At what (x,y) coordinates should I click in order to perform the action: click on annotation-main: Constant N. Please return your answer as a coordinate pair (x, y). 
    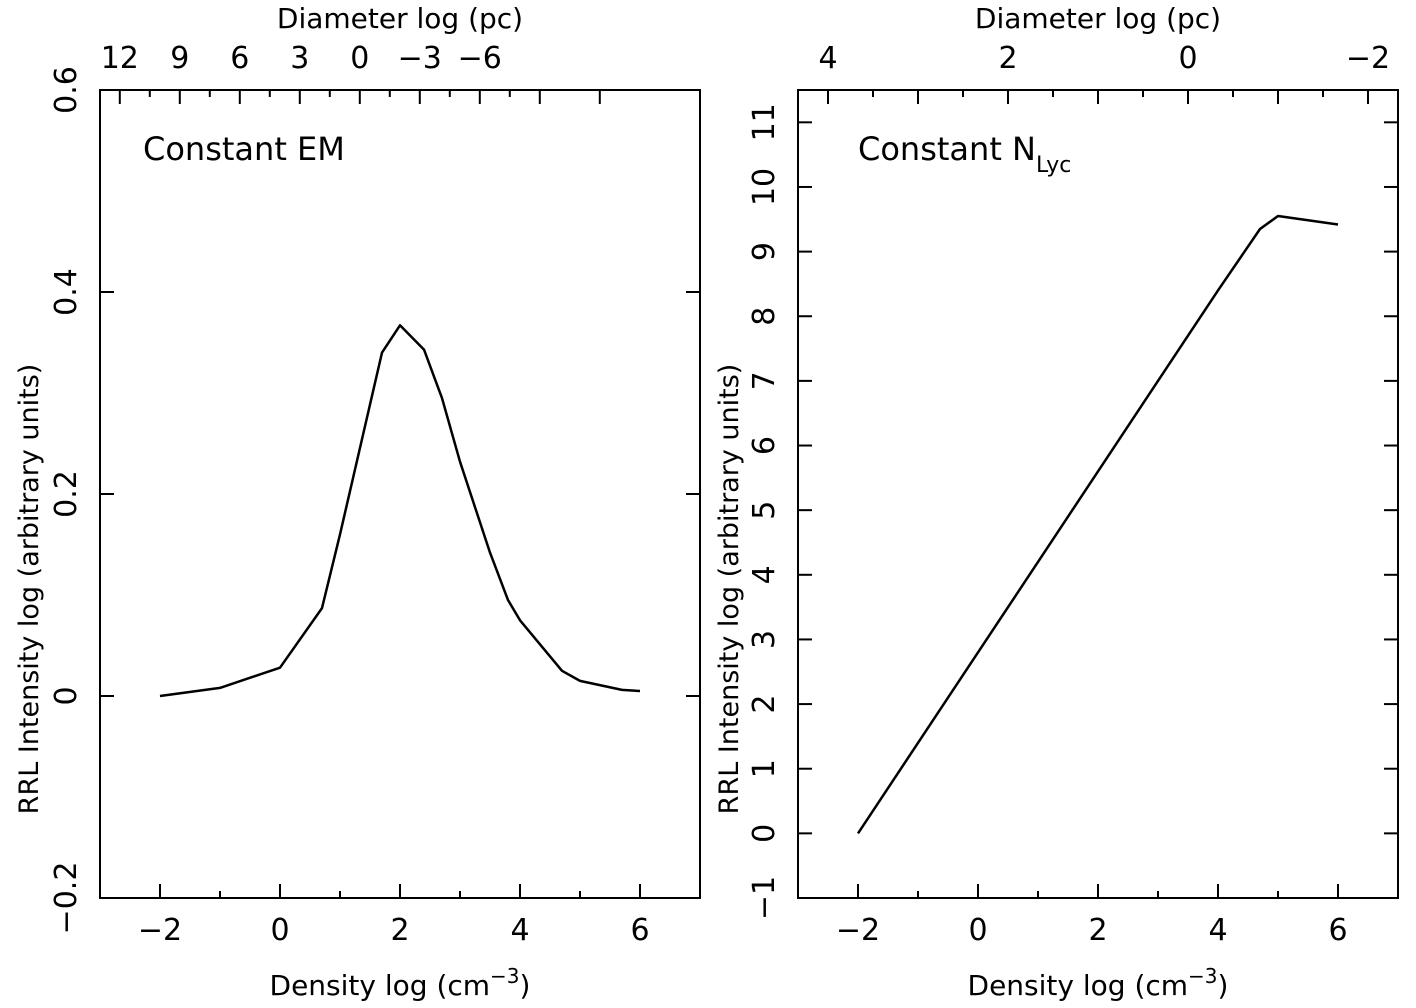
    Looking at the image, I should click on (947, 149).